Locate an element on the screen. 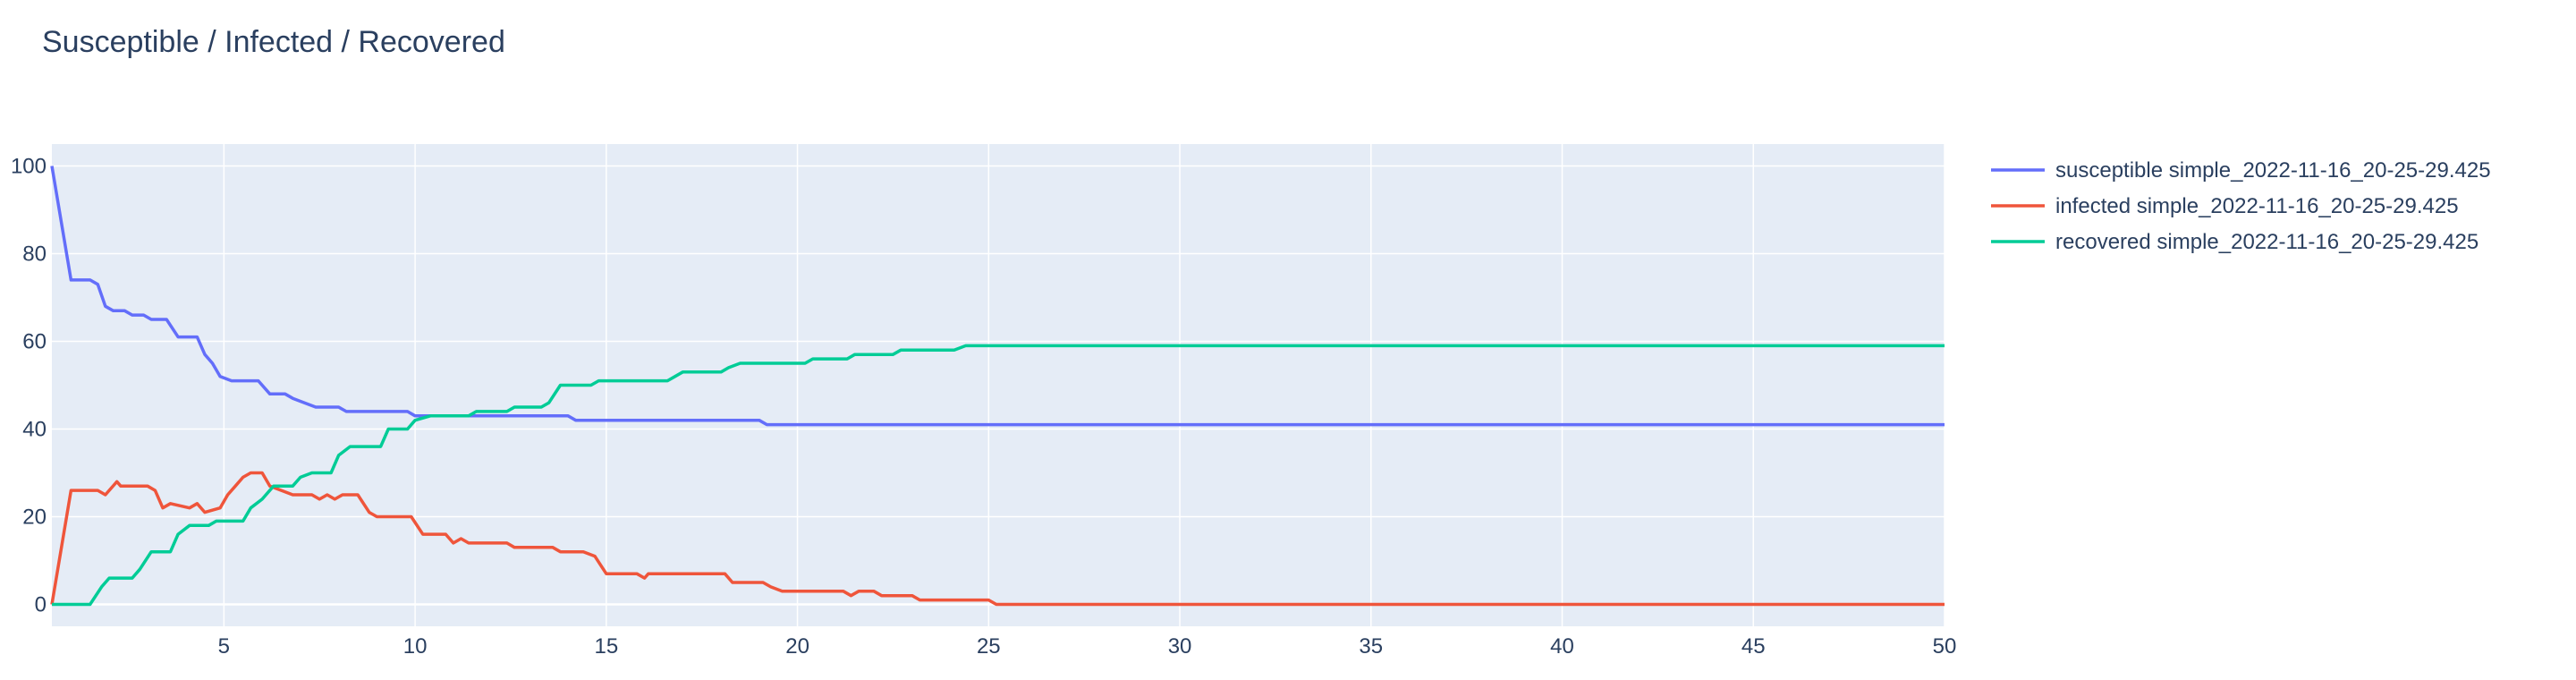 Image resolution: width=2576 pixels, height=680 pixels. x-axis-tick-labels: 5 10 15 20 25 30 35 40 45 50 is located at coordinates (1087, 647).